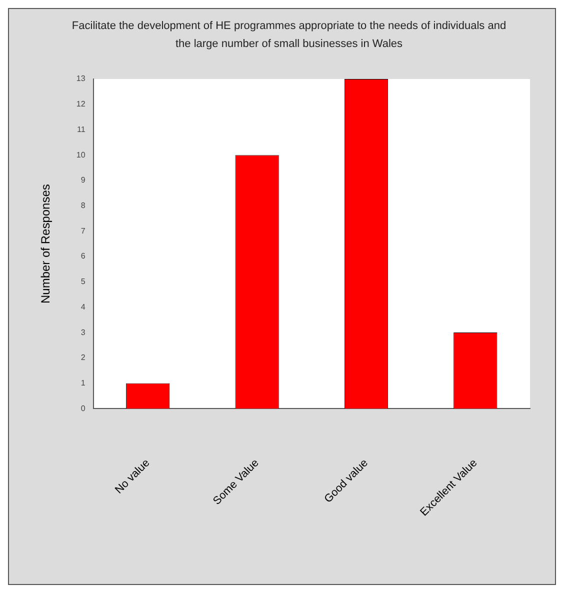  Describe the element at coordinates (83, 357) in the screenshot. I see `y-tick-label: 2` at that location.